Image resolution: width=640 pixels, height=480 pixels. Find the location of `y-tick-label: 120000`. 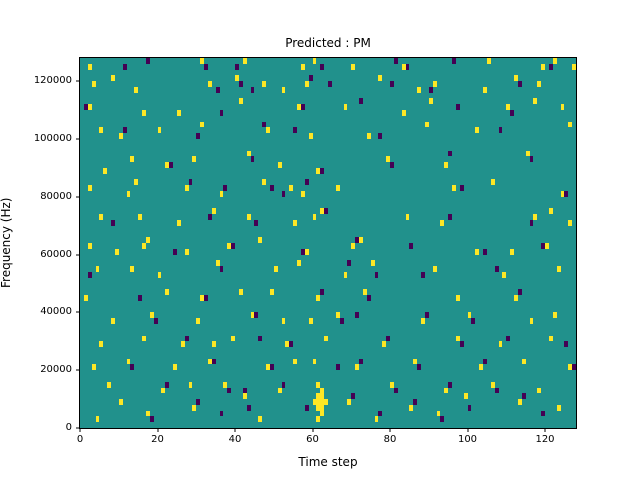

y-tick-label: 120000 is located at coordinates (52, 81).